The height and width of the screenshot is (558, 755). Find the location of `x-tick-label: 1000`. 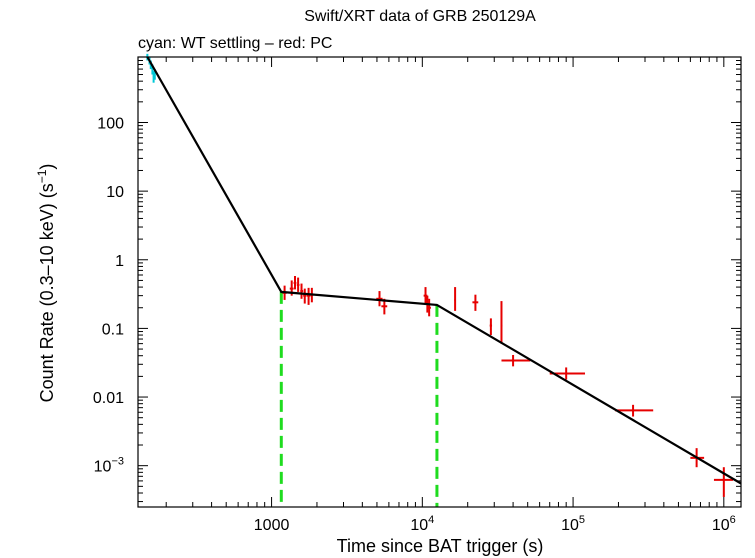

x-tick-label: 1000 is located at coordinates (272, 525).